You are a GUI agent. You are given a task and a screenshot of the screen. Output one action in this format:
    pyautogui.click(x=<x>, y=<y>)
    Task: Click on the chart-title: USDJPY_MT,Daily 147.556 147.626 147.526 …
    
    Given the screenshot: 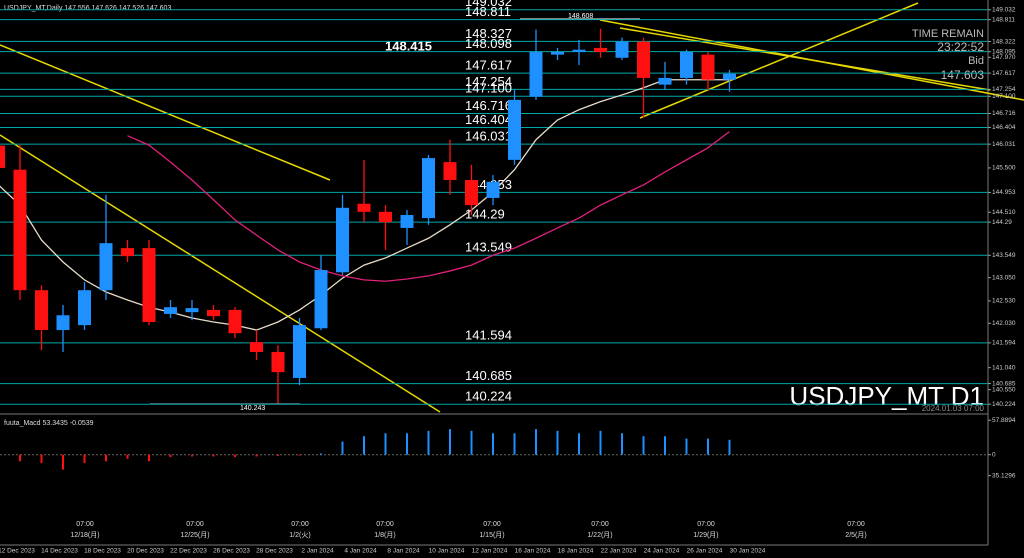 What is the action you would take?
    pyautogui.click(x=87, y=8)
    